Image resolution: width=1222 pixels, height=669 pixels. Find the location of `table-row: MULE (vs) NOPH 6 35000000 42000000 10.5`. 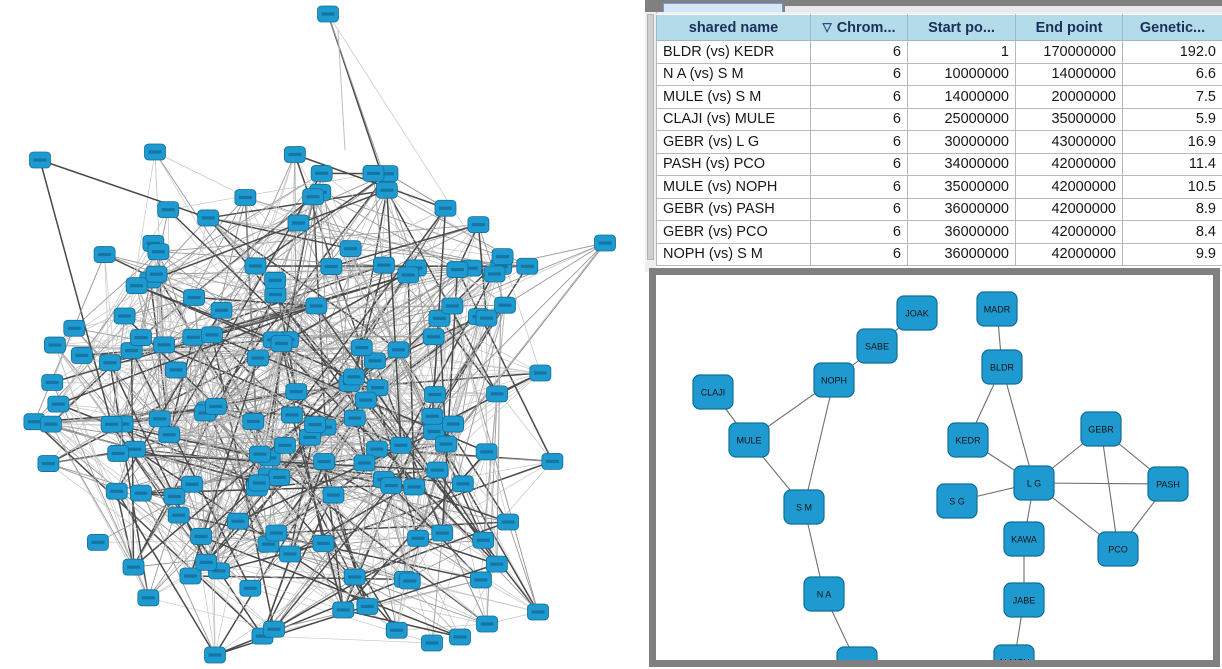

table-row: MULE (vs) NOPH 6 35000000 42000000 10.5 is located at coordinates (939, 187).